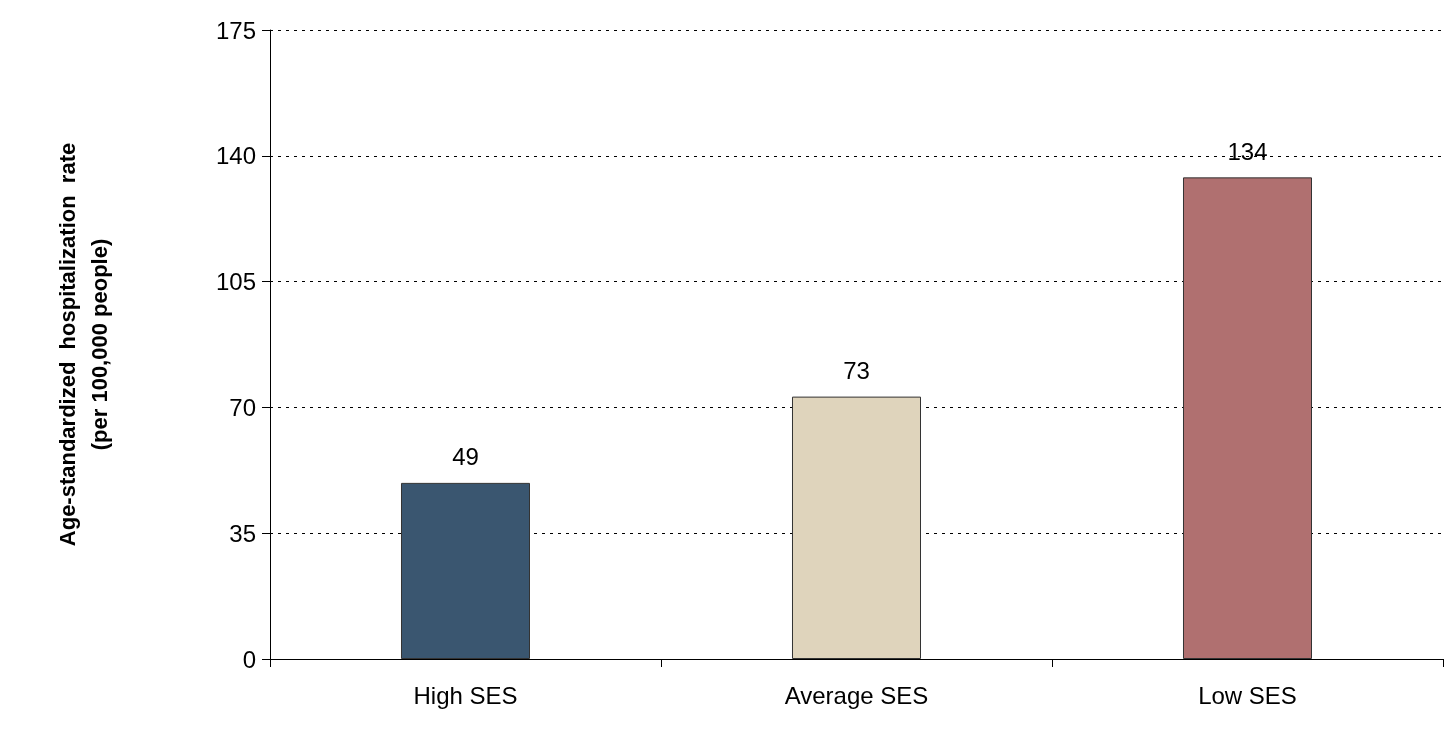 The width and height of the screenshot is (1444, 733). Describe the element at coordinates (249, 659) in the screenshot. I see `y-tick-label: 0` at that location.